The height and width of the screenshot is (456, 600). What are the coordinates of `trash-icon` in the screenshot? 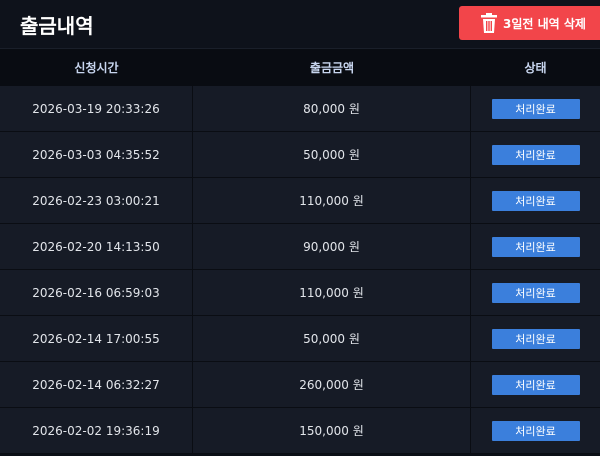 It's located at (489, 23).